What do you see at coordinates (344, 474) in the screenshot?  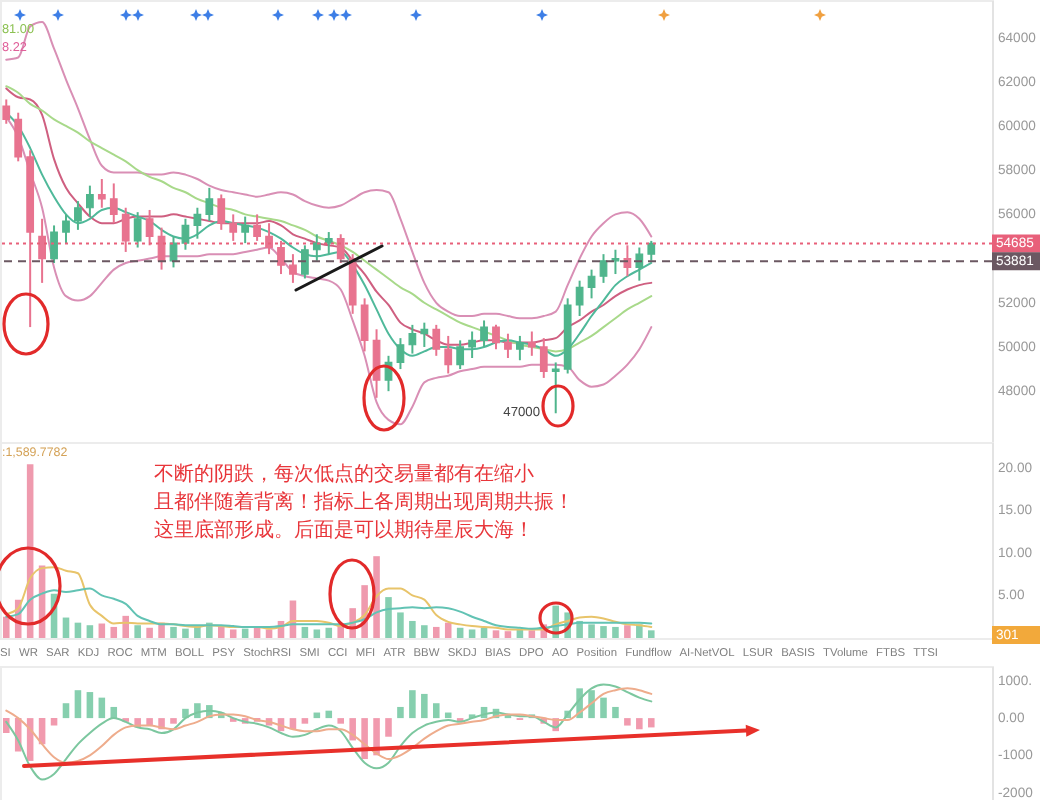 I see `annotation: 不断的阴跌，每次低点的交易量都有在缩小` at bounding box center [344, 474].